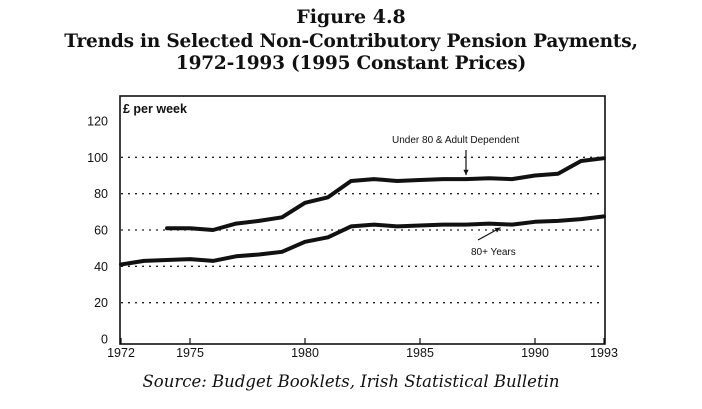  What do you see at coordinates (101, 267) in the screenshot?
I see `y-tick-label-40: 40` at bounding box center [101, 267].